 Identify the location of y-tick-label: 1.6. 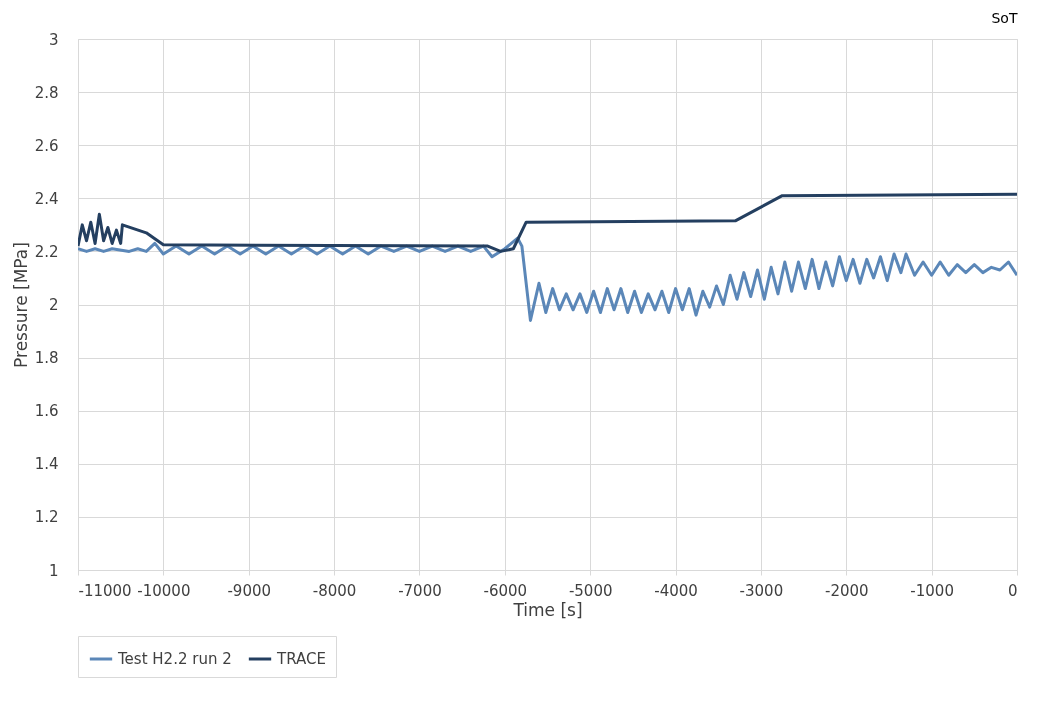
(46, 411).